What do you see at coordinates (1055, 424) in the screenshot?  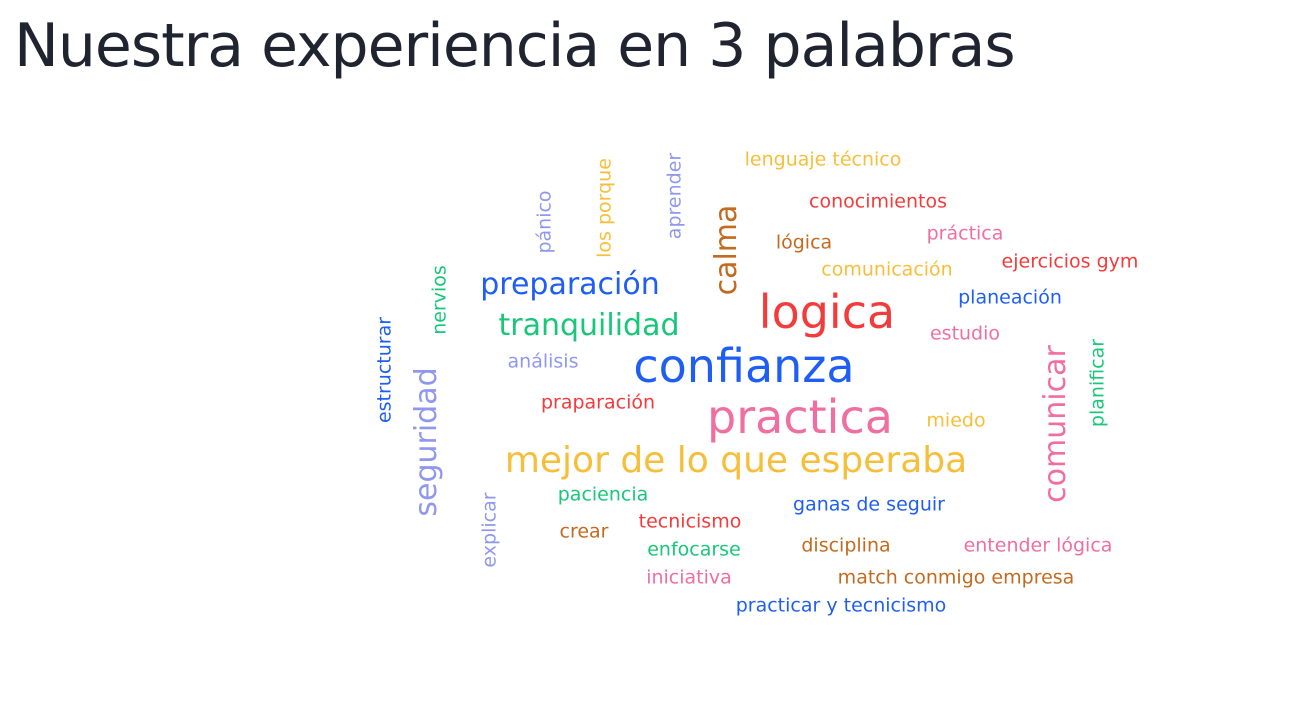 I see `word-comunicar: comunicar` at bounding box center [1055, 424].